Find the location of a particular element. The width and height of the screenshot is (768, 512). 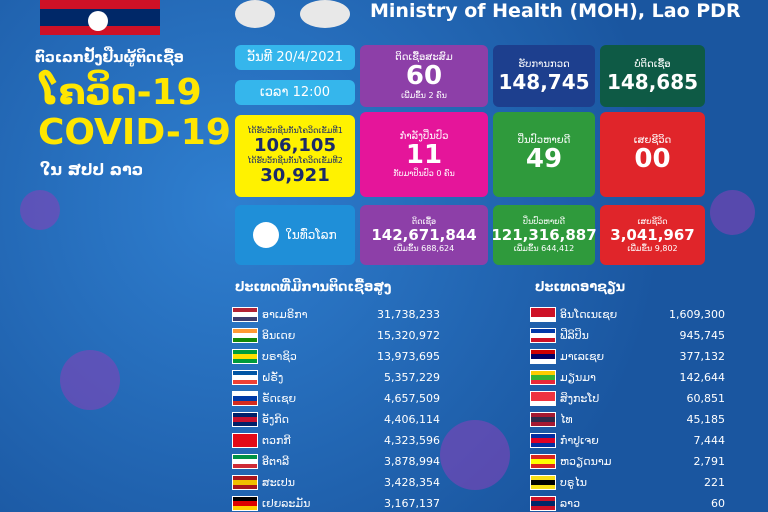

title-en: COVID-19 is located at coordinates (134, 132).